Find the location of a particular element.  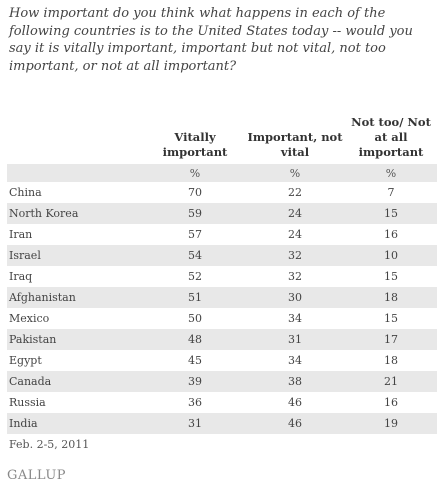

unit-label-vitally: % is located at coordinates (195, 173).